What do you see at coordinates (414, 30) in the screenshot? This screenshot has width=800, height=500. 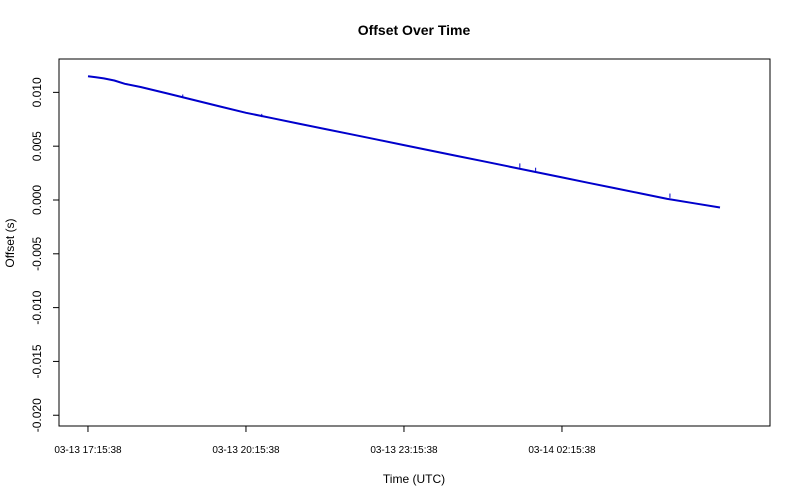 I see `chart-title: Offset Over Time` at bounding box center [414, 30].